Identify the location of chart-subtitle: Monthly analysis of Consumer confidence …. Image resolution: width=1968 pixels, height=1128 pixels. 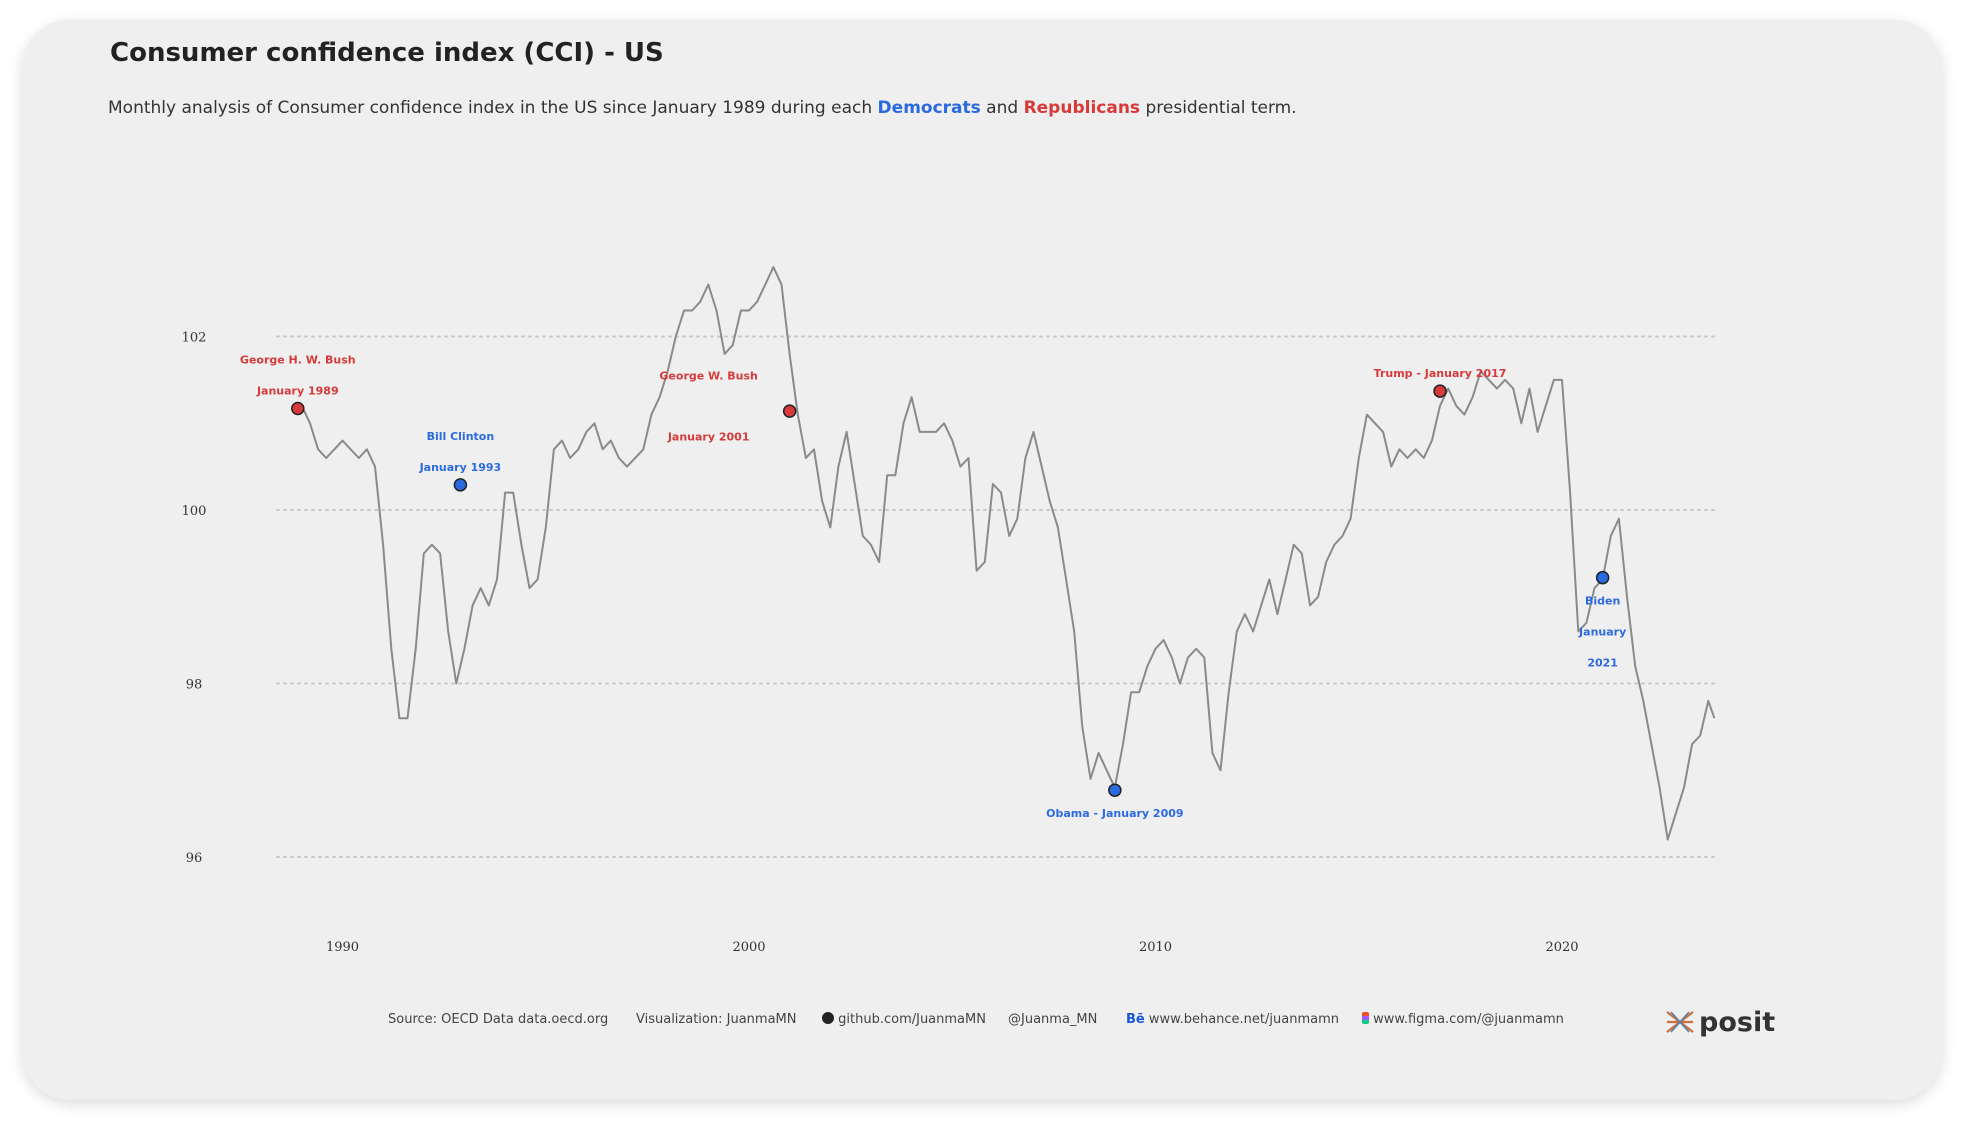
(702, 108).